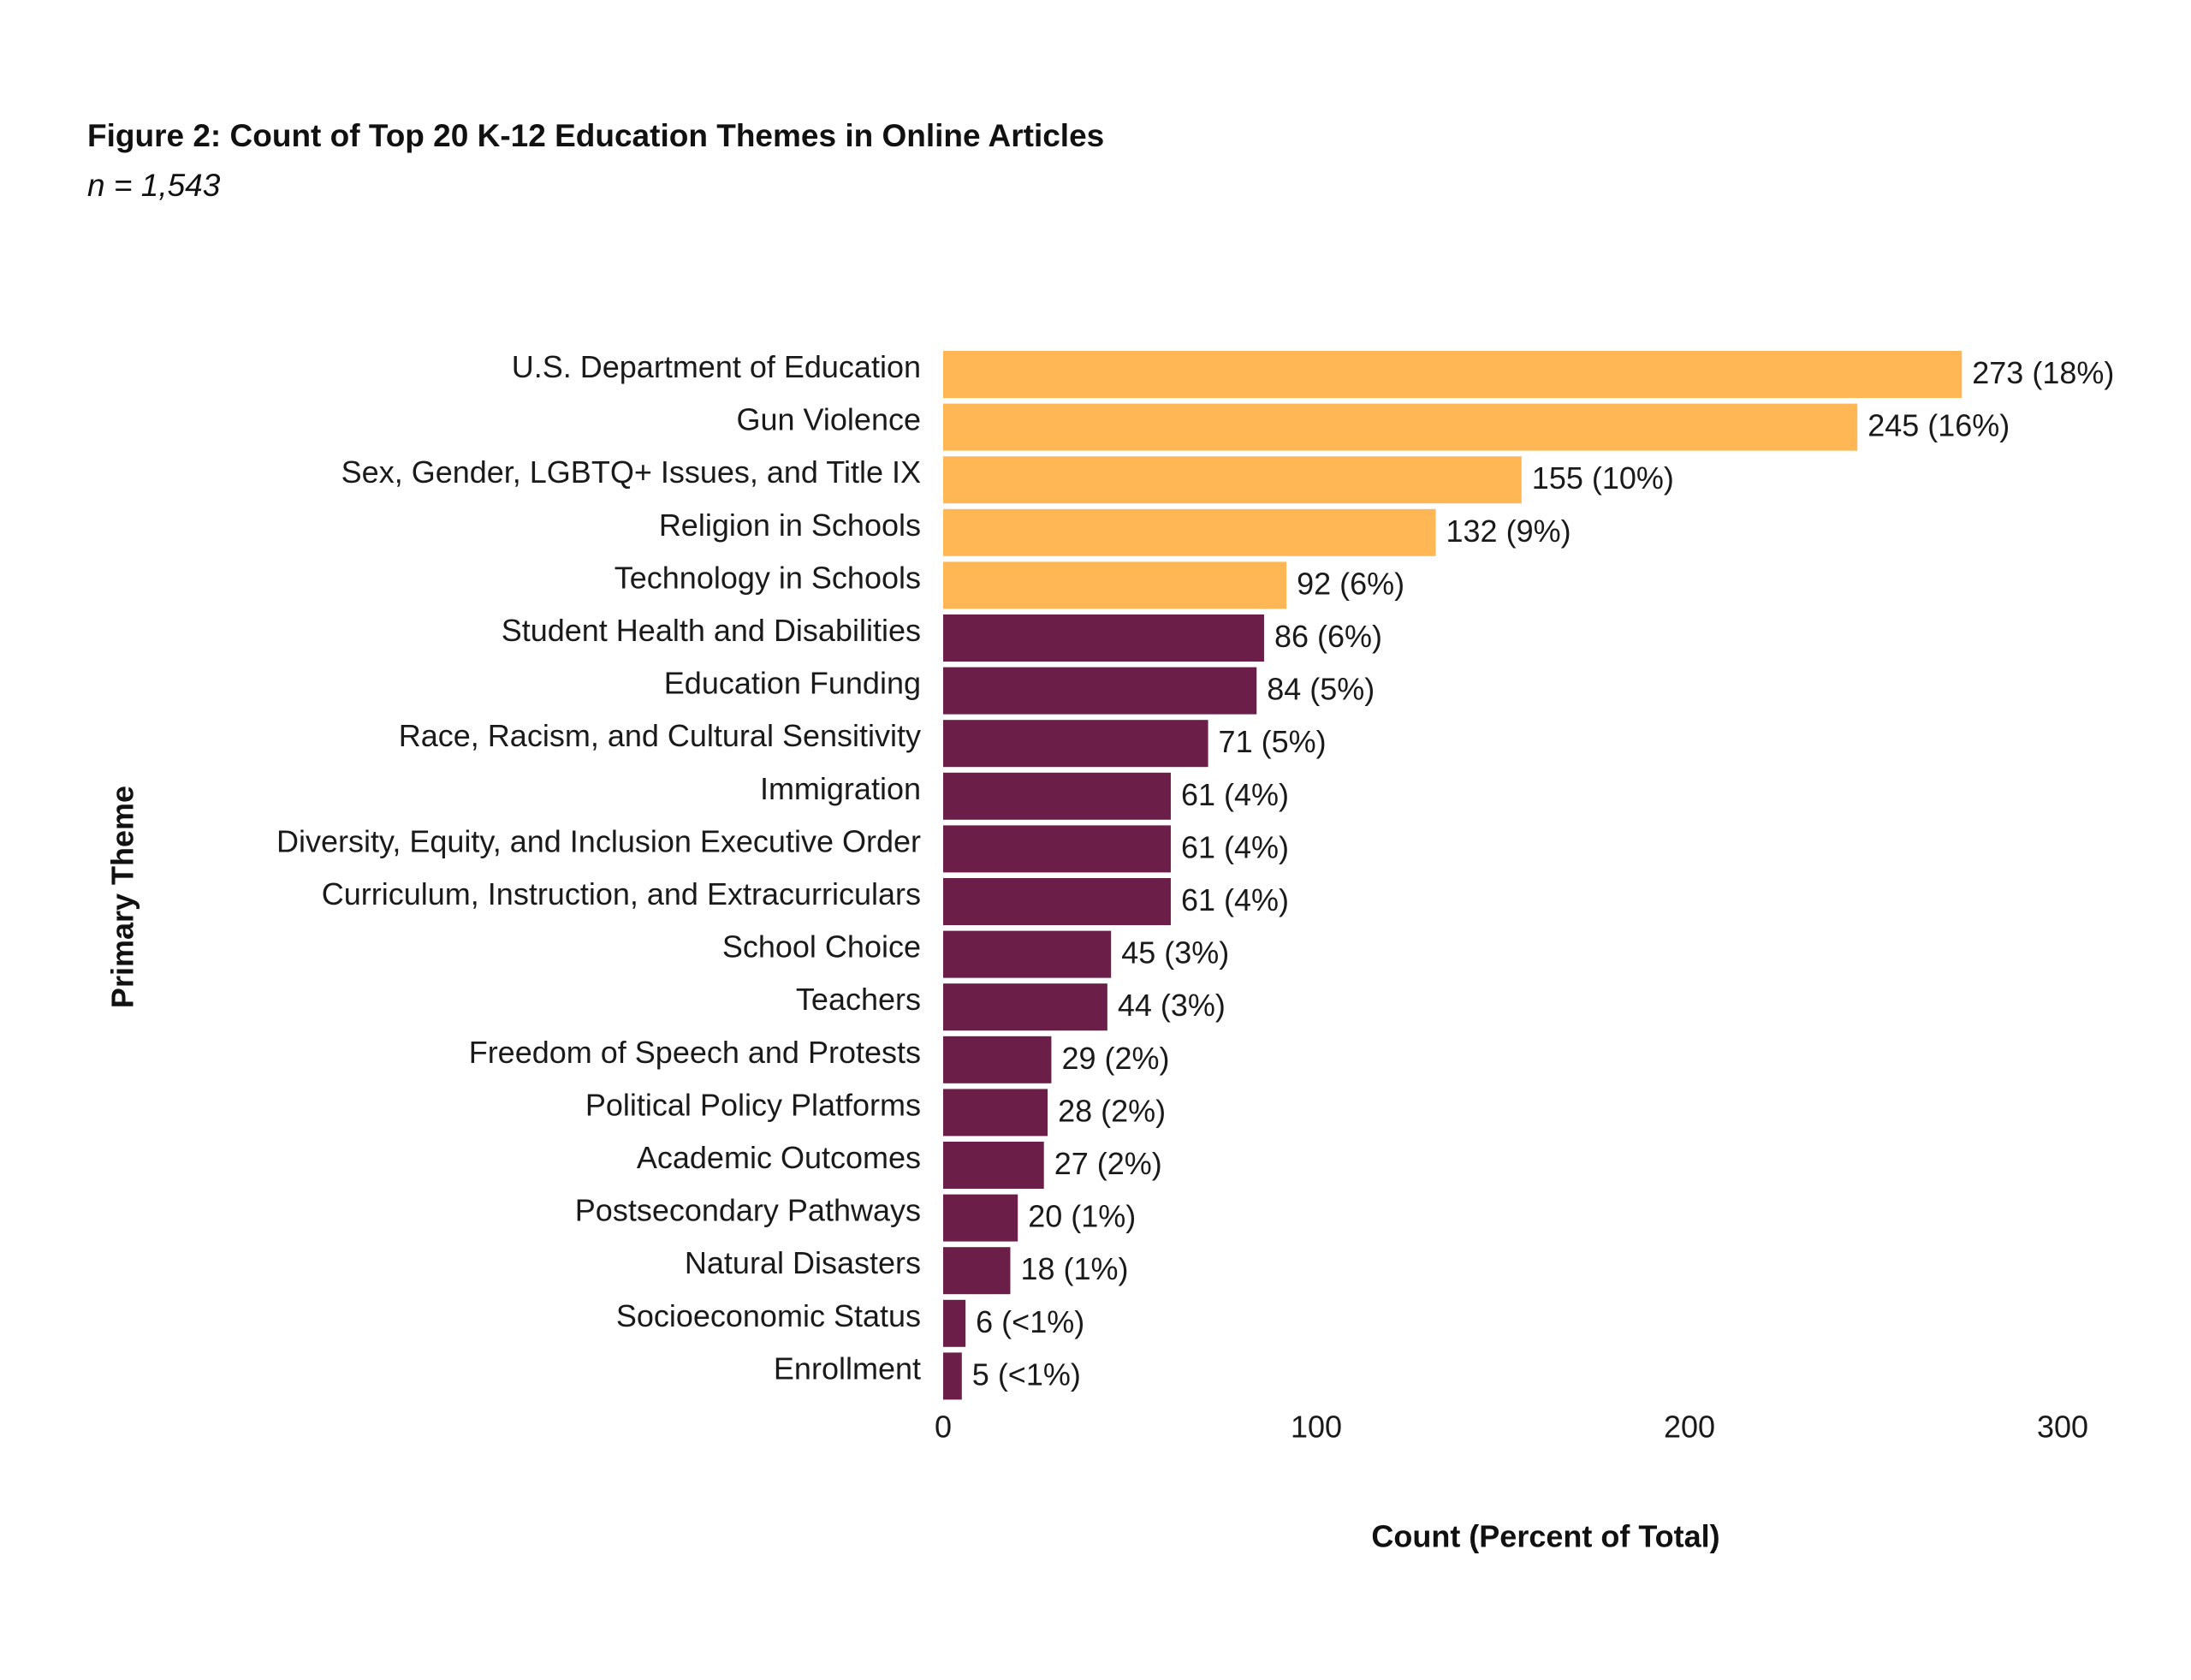 This screenshot has height=1680, width=2191. Describe the element at coordinates (768, 1316) in the screenshot. I see `category-label: Socioeconomic Status` at that location.